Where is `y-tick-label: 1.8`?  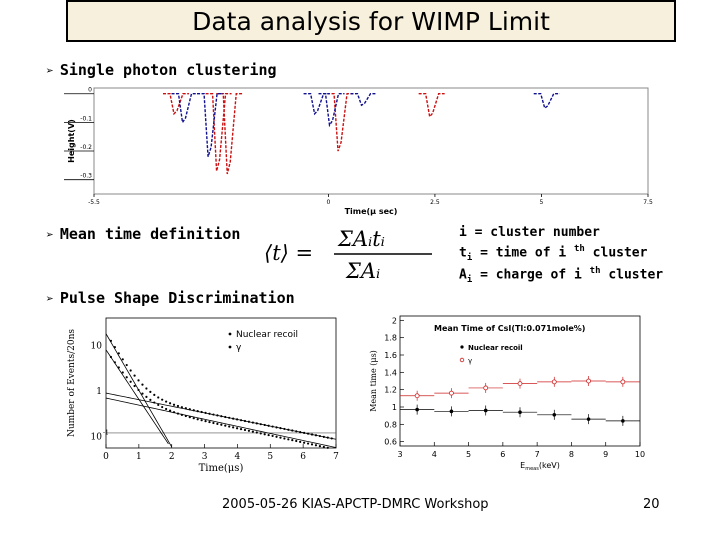 y-tick-label: 1.8 is located at coordinates (390, 338).